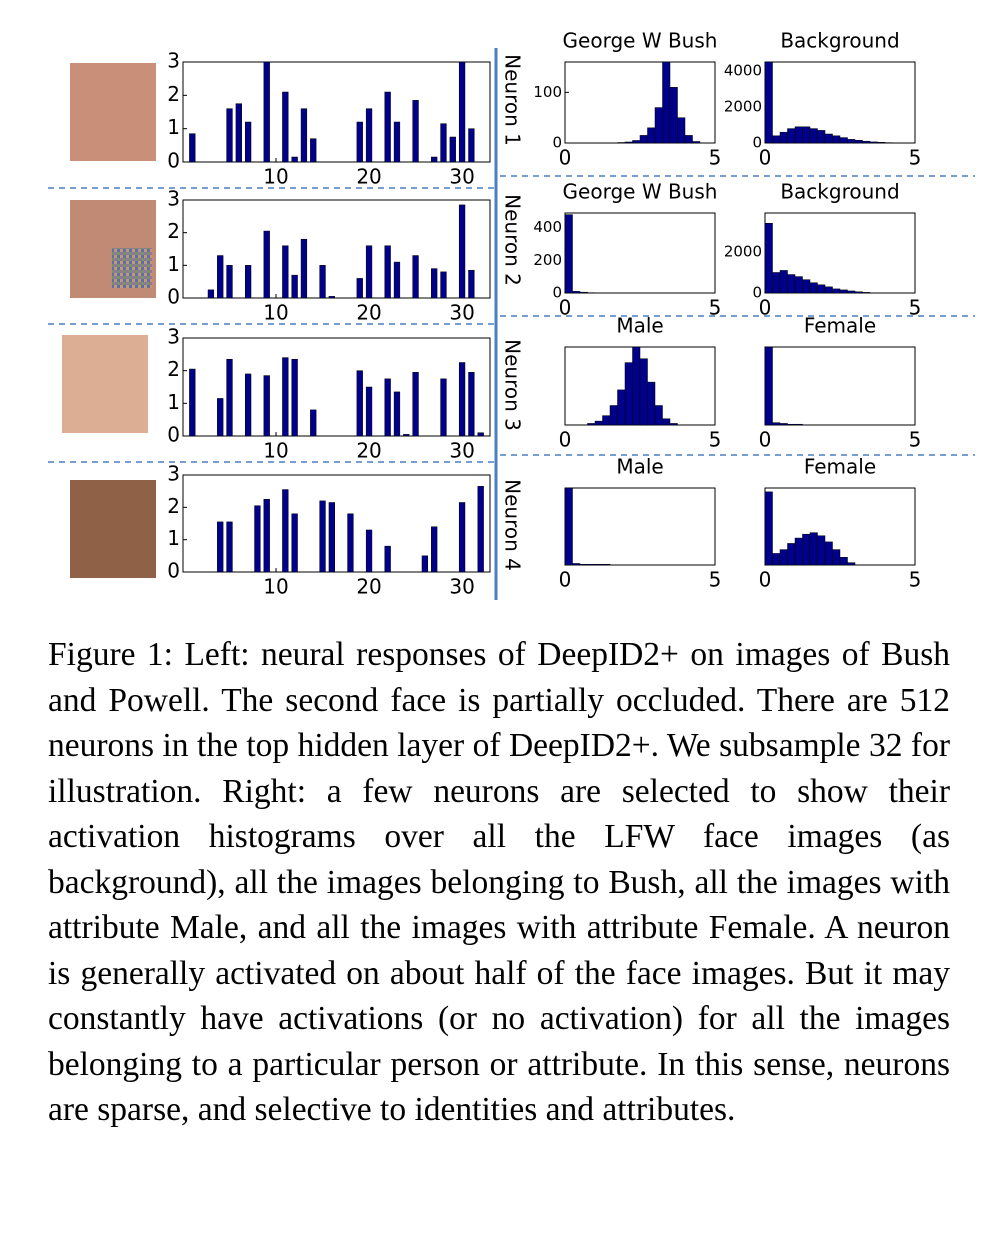  I want to click on chart-title: Male, so click(639, 467).